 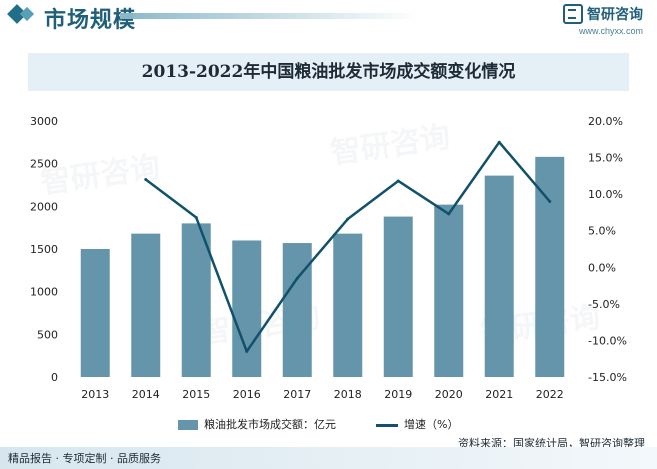 What do you see at coordinates (84, 458) in the screenshot?
I see `footer-text: 精品报告 · 专项定制 · 品质服务` at bounding box center [84, 458].